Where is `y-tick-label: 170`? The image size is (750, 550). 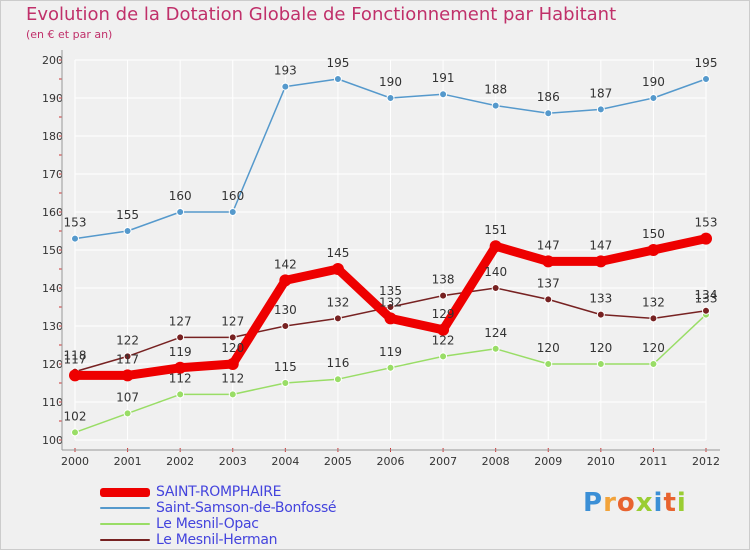
y-tick-label: 170 is located at coordinates (52, 174).